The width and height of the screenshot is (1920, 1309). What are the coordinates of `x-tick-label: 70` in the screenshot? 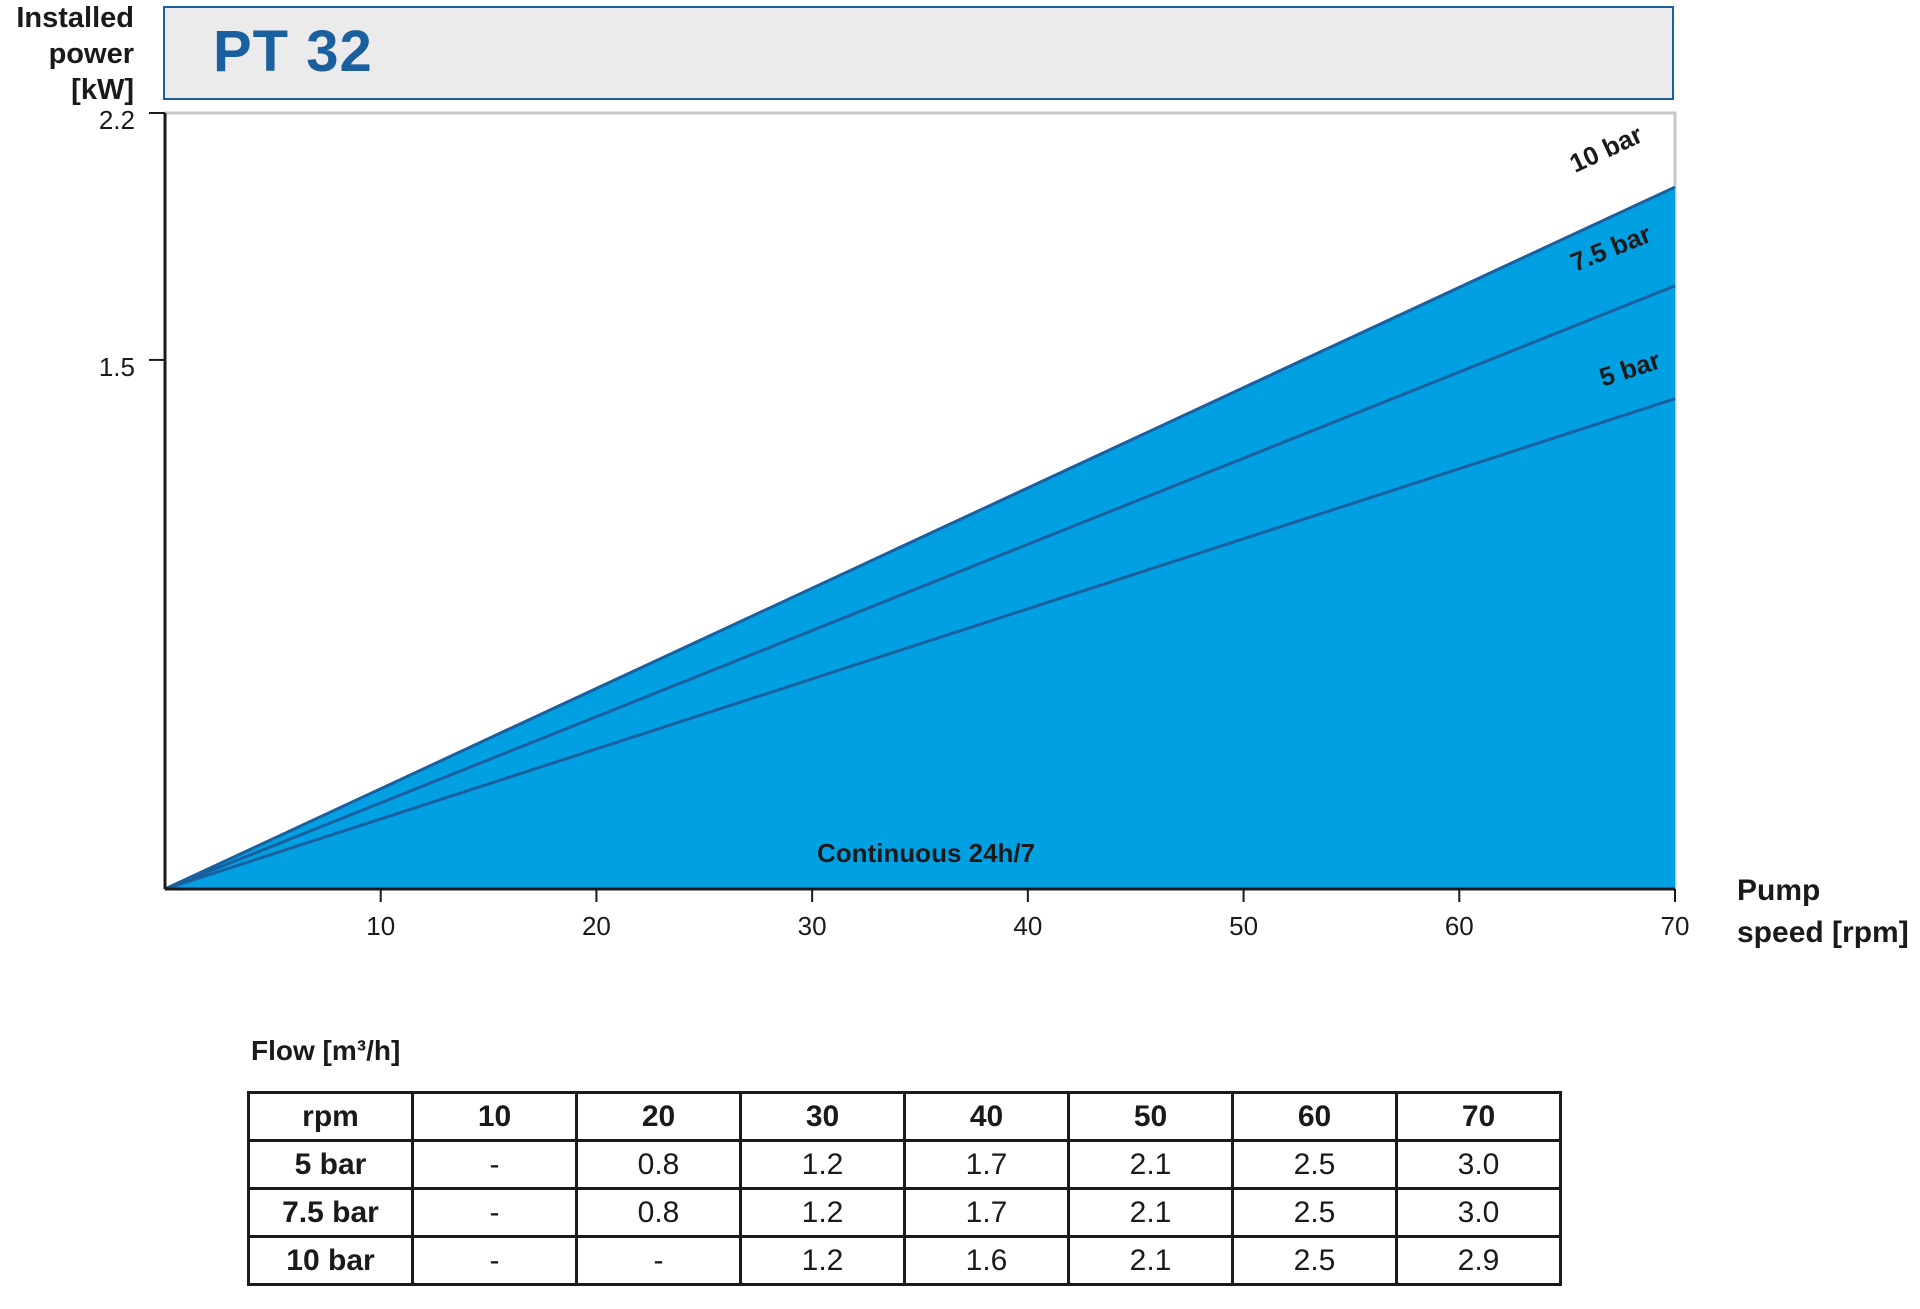 It's located at (1675, 926).